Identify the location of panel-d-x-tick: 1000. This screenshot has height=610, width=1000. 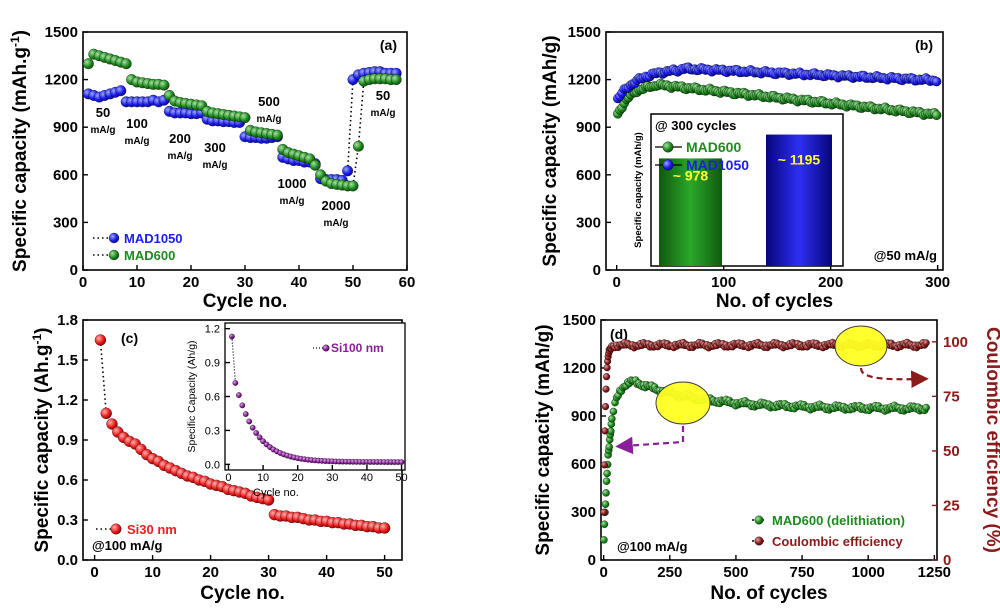
(868, 572).